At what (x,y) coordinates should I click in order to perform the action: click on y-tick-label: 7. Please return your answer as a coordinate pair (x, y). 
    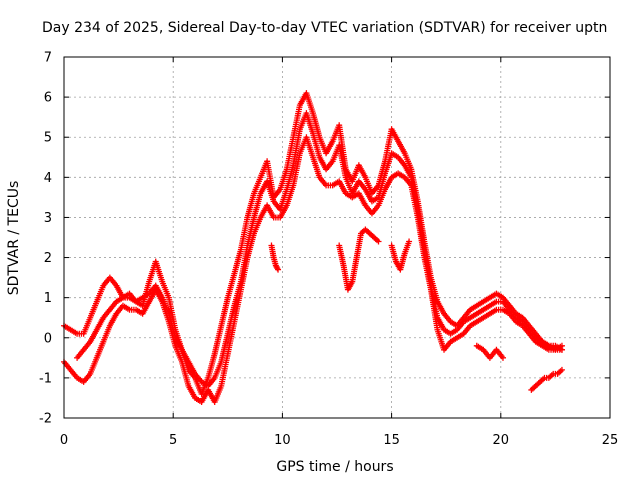
    Looking at the image, I should click on (48, 58).